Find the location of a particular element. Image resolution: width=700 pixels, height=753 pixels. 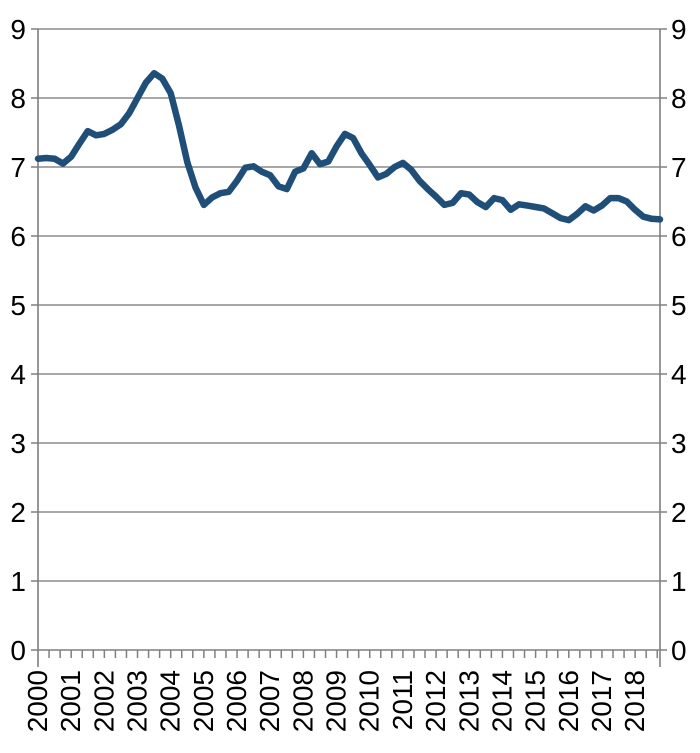

x-axis-year-label: 2011 is located at coordinates (402, 700).